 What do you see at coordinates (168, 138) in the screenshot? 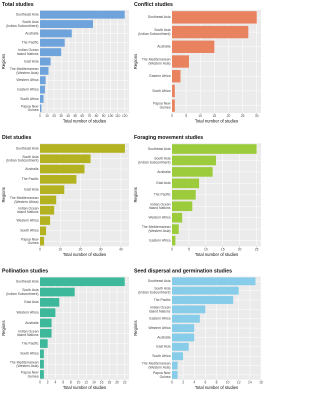
I see `chart-title: Foraging movement studies` at bounding box center [168, 138].